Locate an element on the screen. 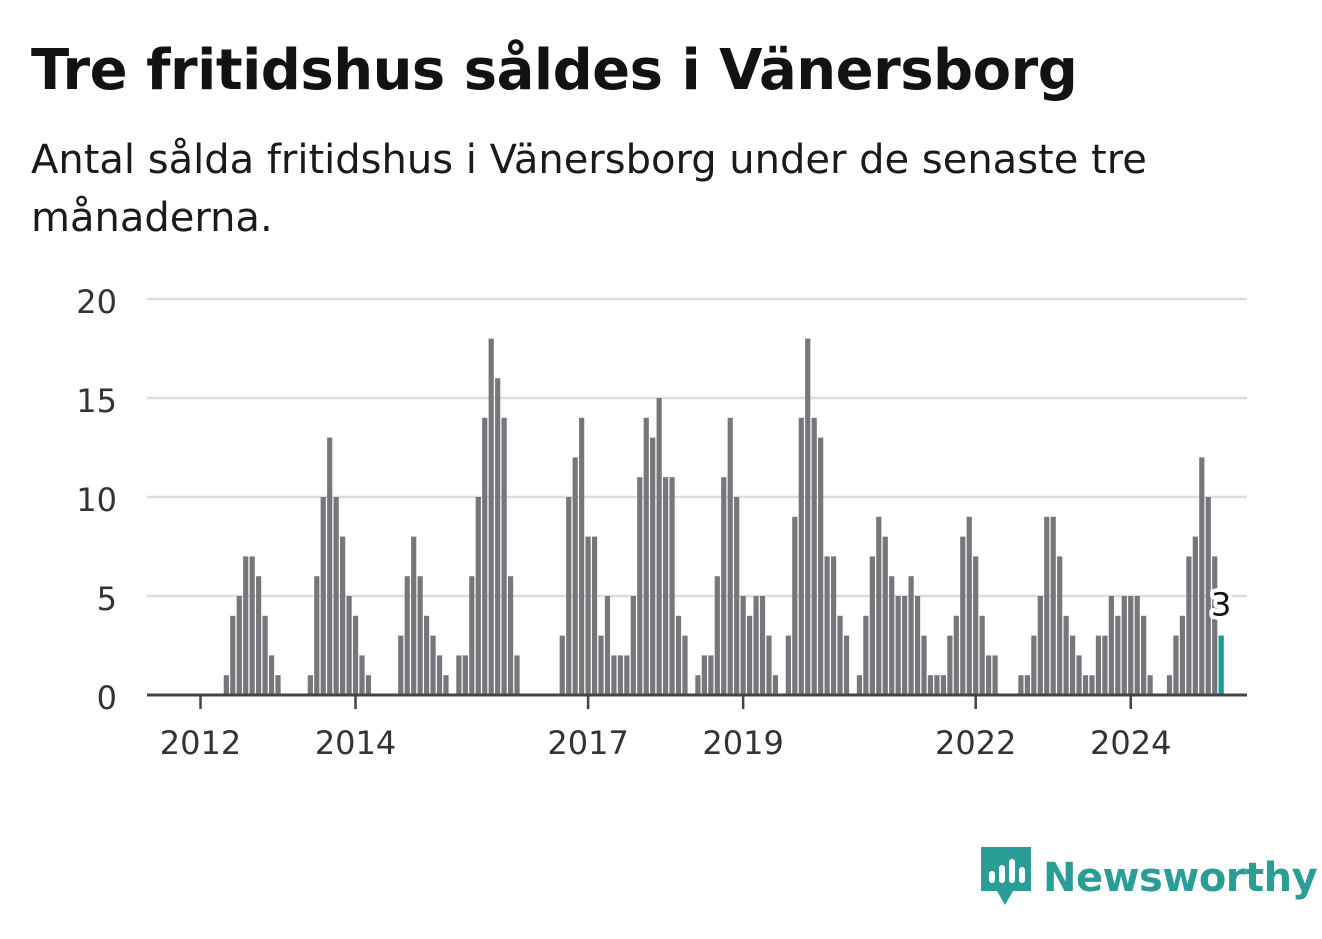  x-tick-label: 2022 is located at coordinates (975, 743).